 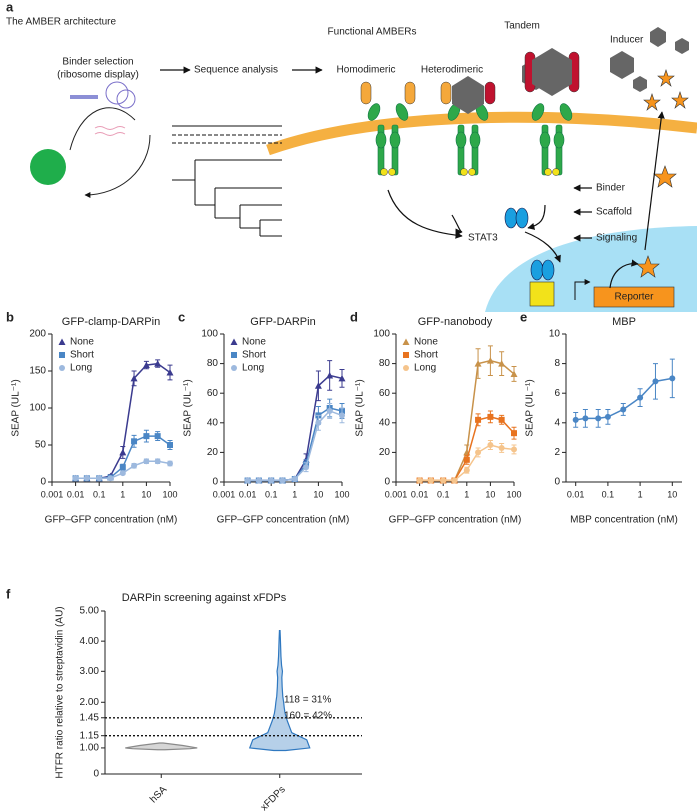 What do you see at coordinates (227, 198) in the screenshot?
I see `tree` at bounding box center [227, 198].